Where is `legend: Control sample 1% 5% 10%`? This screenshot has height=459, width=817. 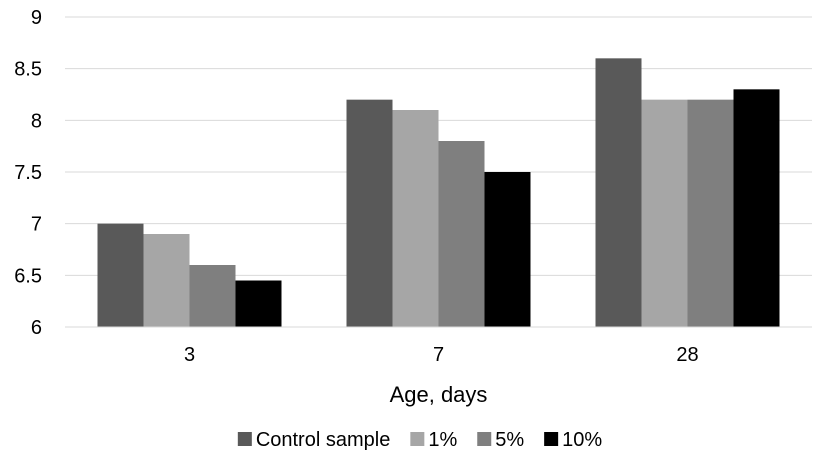 legend: Control sample 1% 5% 10% is located at coordinates (419, 440).